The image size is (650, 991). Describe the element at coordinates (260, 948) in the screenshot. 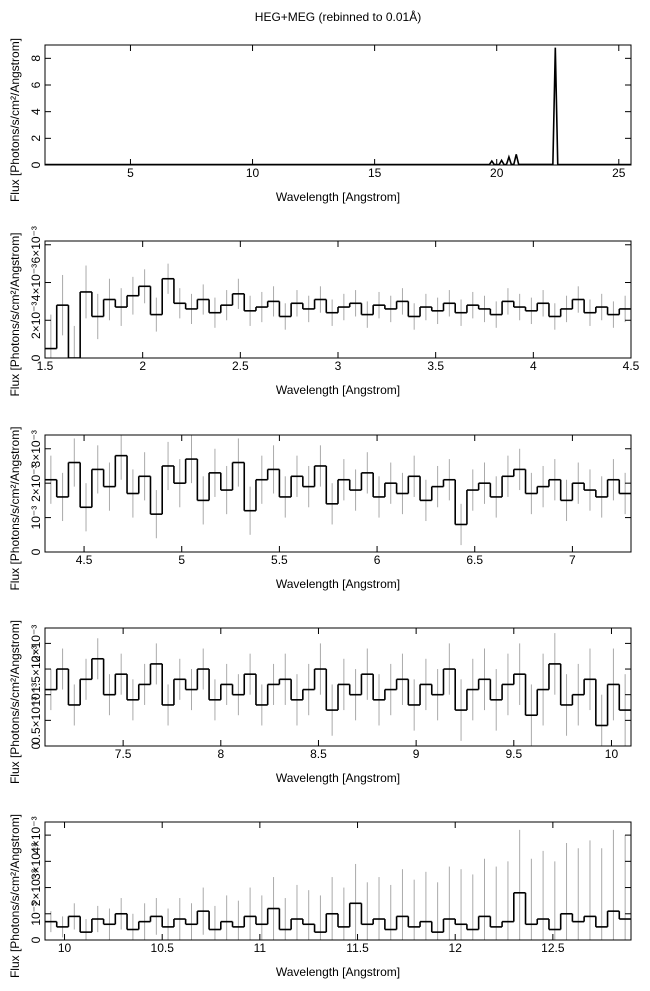

I see `x-tick-label: 11` at that location.